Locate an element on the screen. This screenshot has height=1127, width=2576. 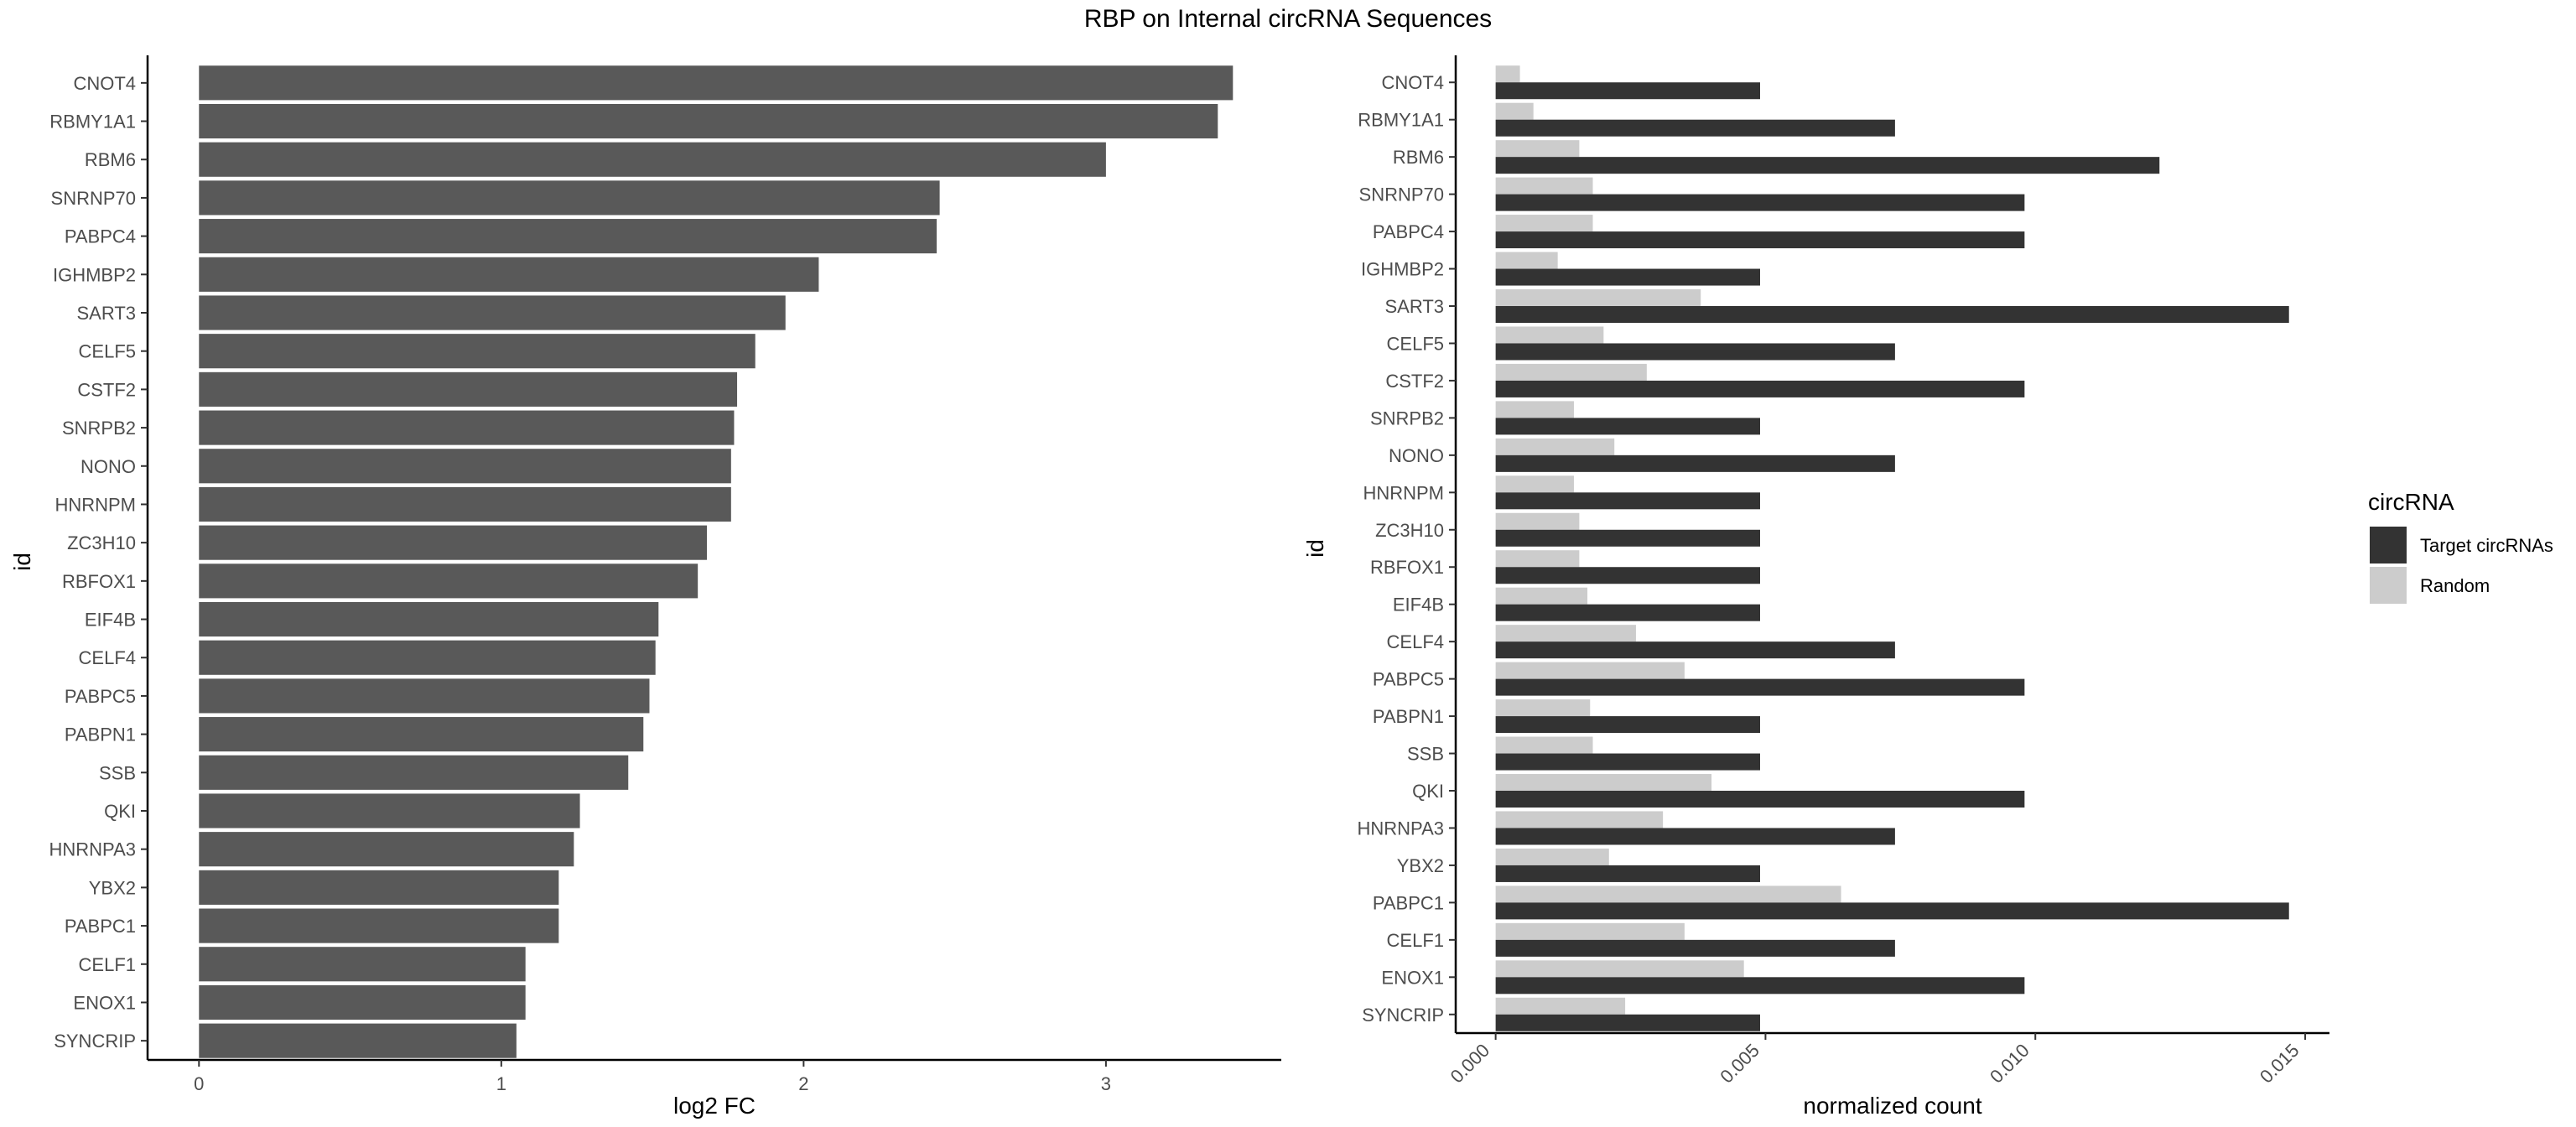
bar-rbmy1a1 is located at coordinates (708, 121).